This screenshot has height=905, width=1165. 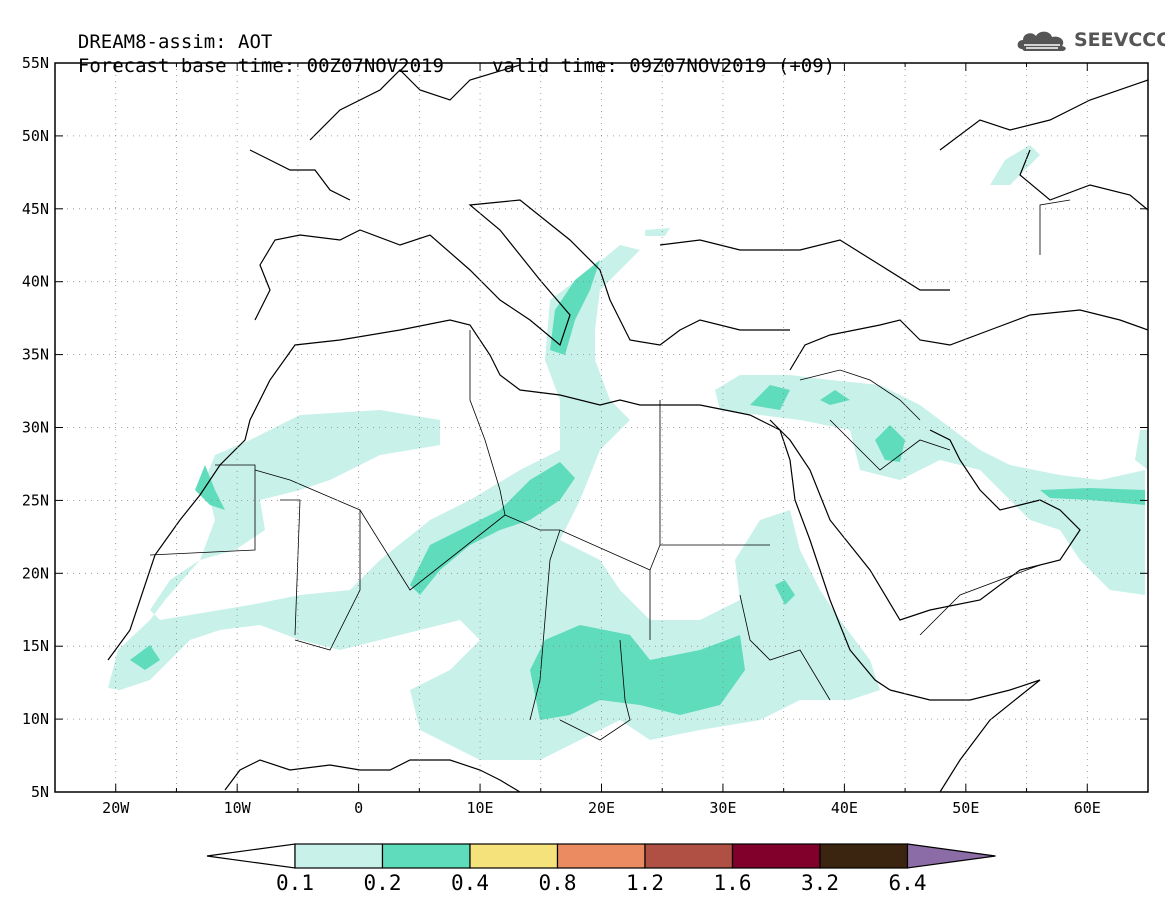 I want to click on lat-tick-label: 10N, so click(x=35, y=719).